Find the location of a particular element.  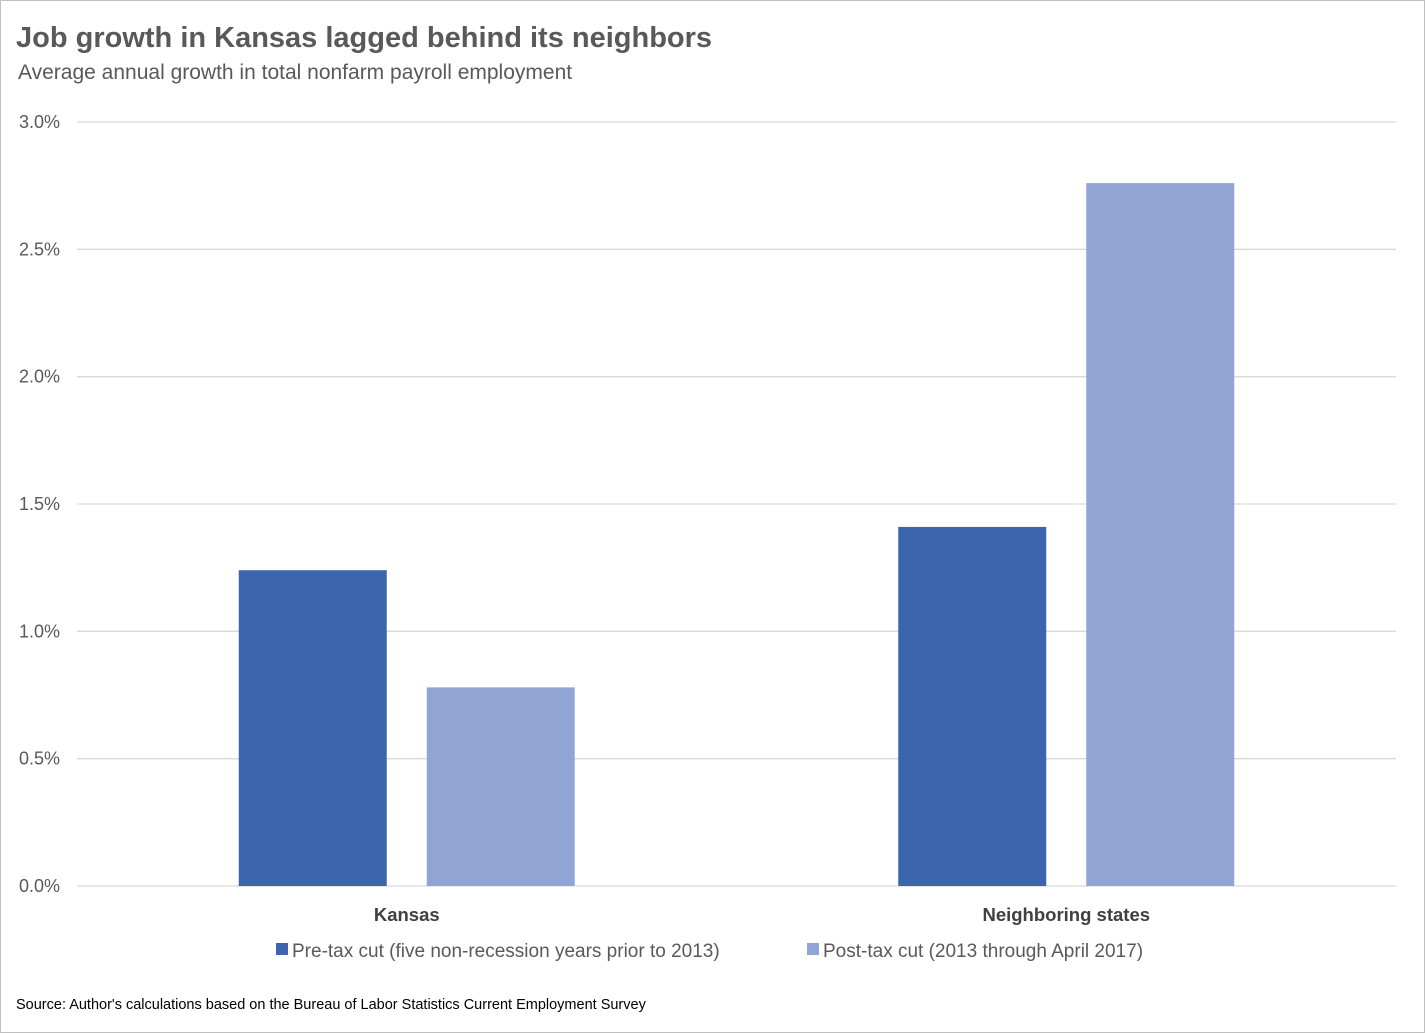

bar-pre-tax-cut-kansas is located at coordinates (312, 728).